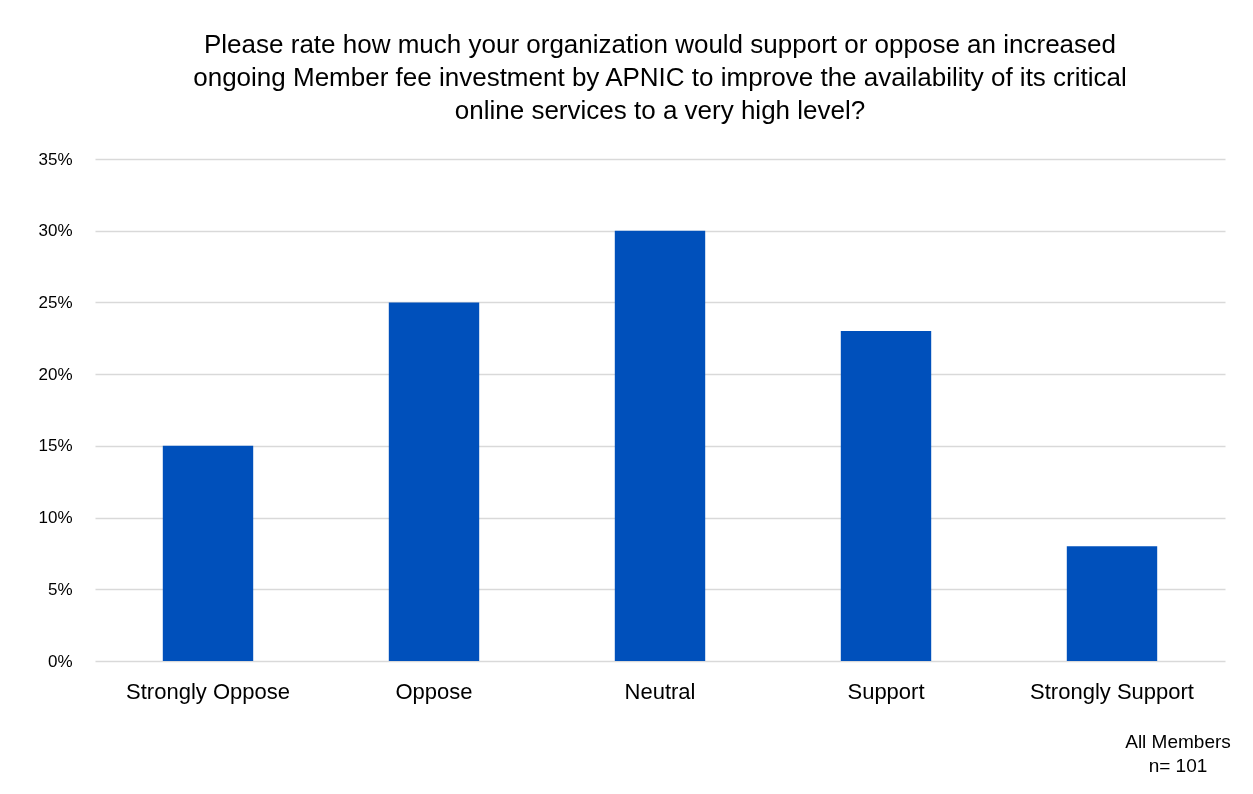  What do you see at coordinates (55, 302) in the screenshot?
I see `y-tick-label: 25%` at bounding box center [55, 302].